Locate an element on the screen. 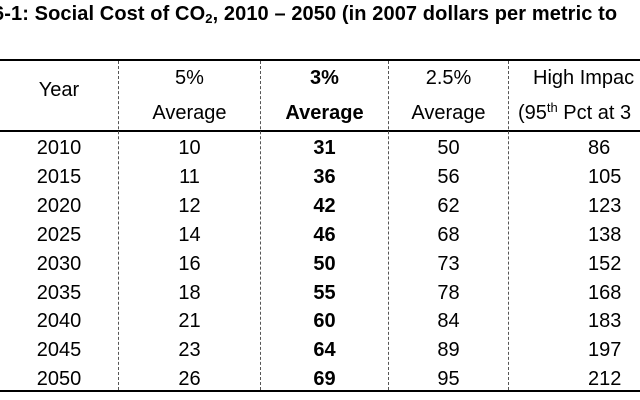  high-line2-b: Pct at 3 is located at coordinates (594, 113).